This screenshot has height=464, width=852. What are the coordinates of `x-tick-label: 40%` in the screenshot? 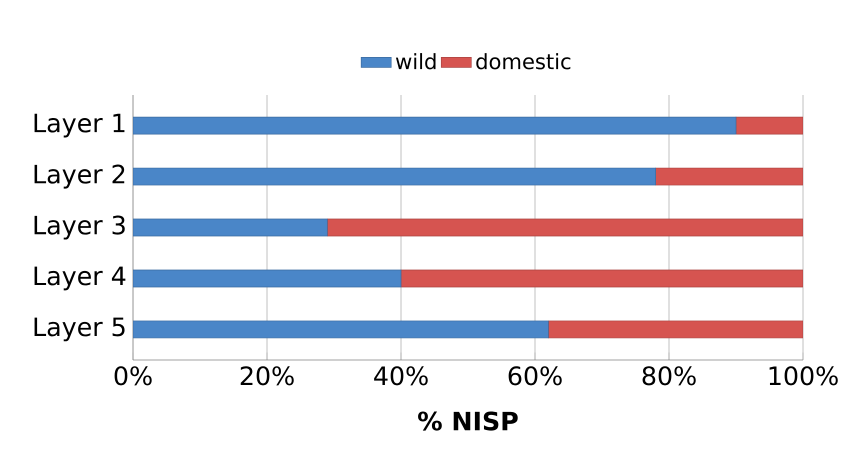 It's located at (401, 376).